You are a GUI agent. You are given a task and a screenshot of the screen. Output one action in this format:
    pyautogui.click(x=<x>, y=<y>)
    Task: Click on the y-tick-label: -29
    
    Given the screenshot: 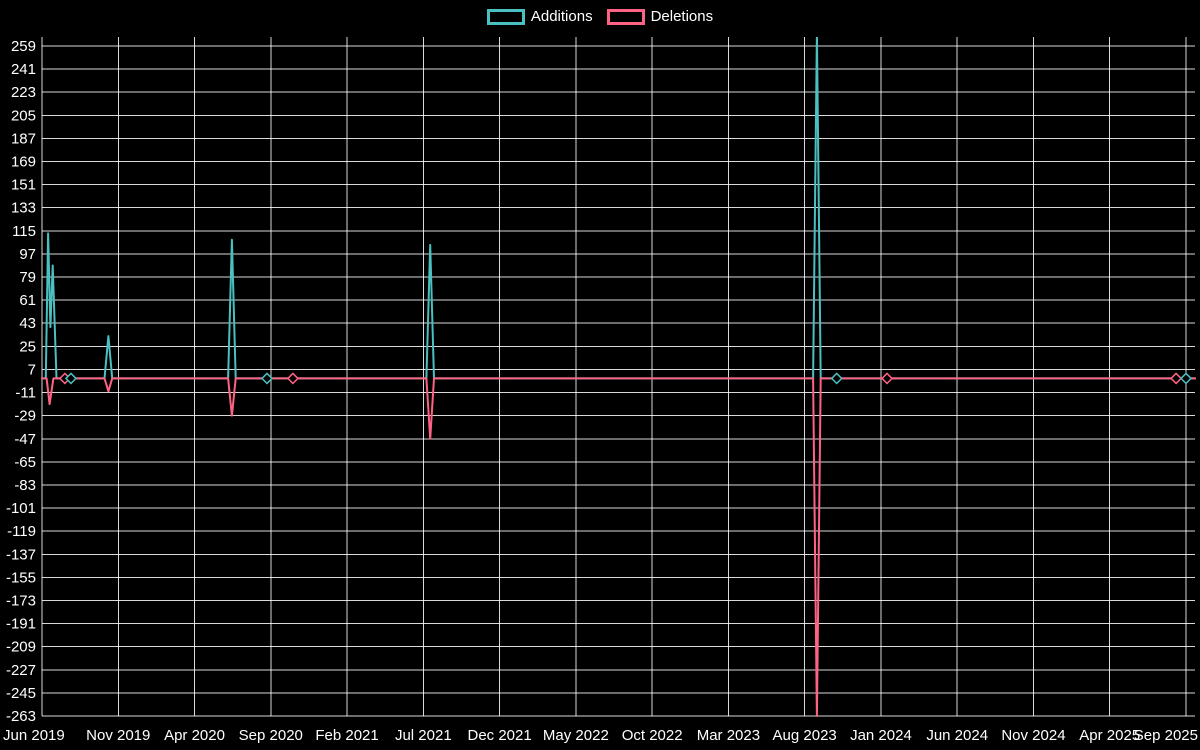 What is the action you would take?
    pyautogui.click(x=25, y=416)
    